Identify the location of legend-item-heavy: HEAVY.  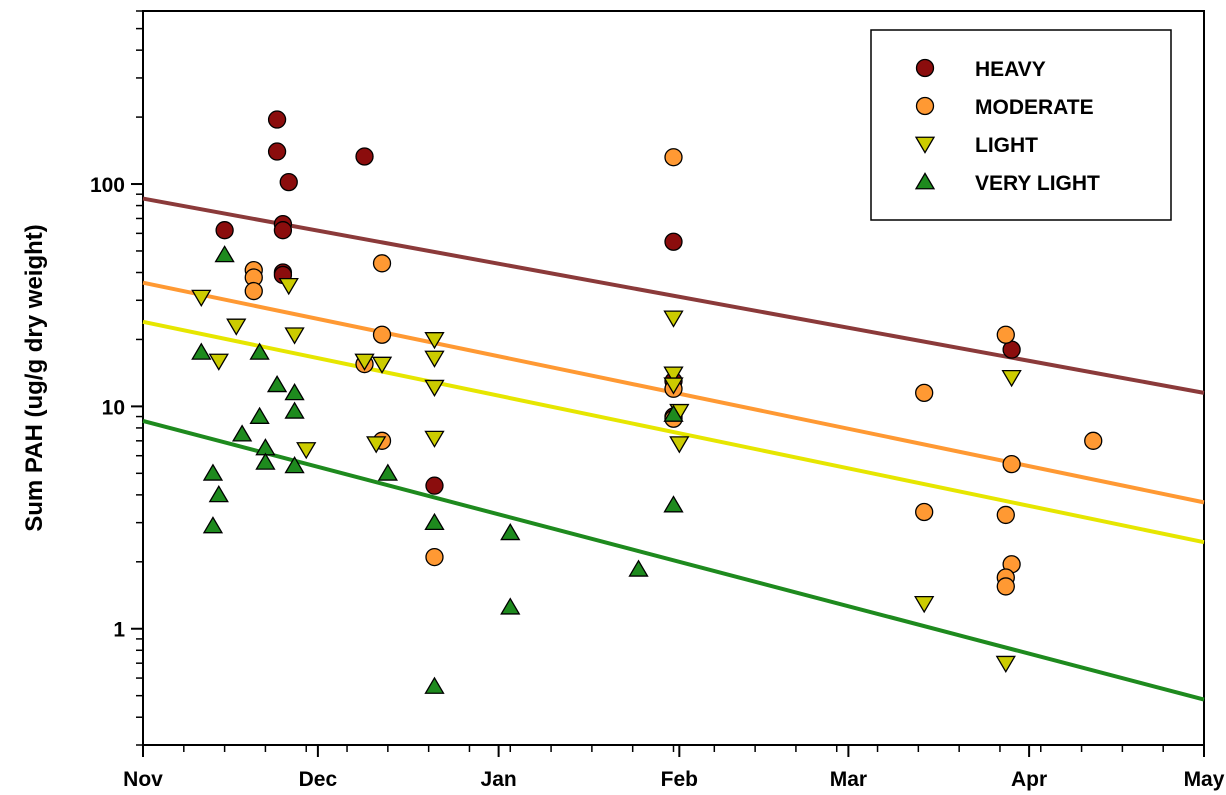
(980, 69).